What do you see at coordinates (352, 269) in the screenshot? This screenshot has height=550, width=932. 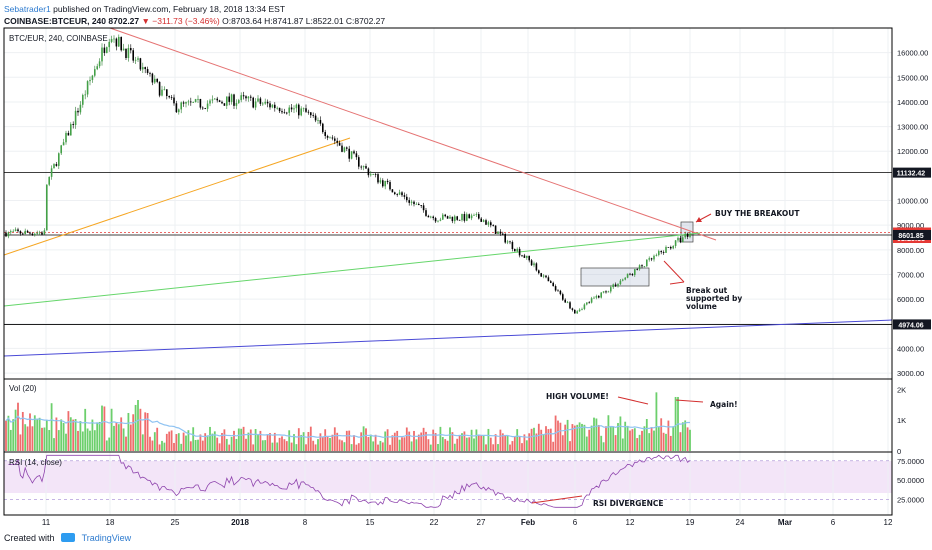 I see `green-support-line` at bounding box center [352, 269].